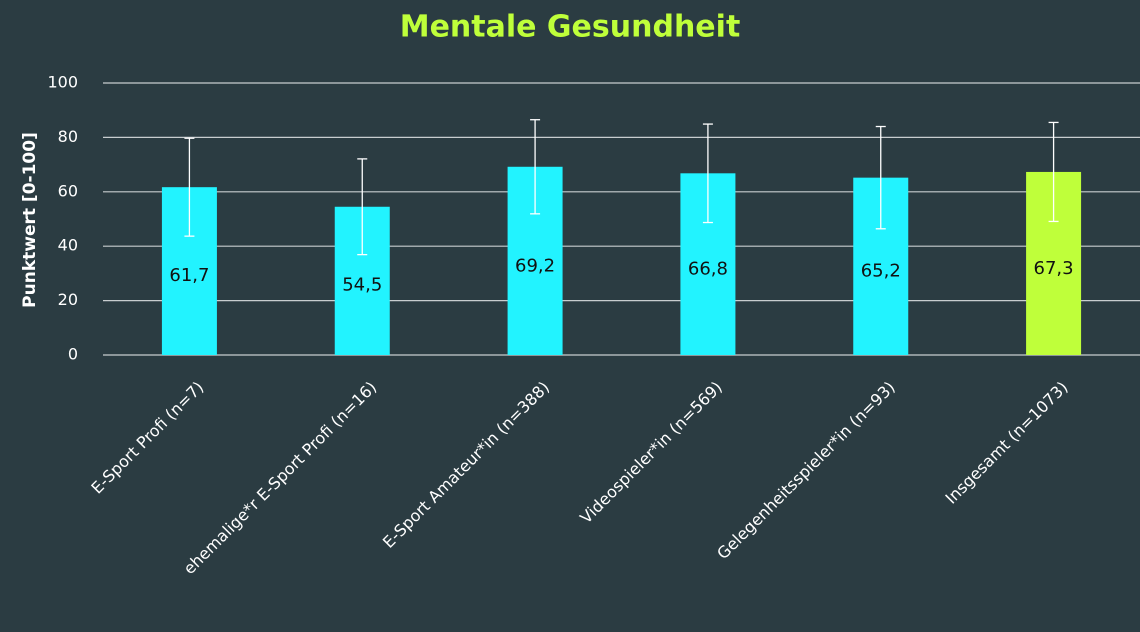 Image resolution: width=1140 pixels, height=632 pixels. Describe the element at coordinates (73, 354) in the screenshot. I see `y-tick-label: 0` at that location.